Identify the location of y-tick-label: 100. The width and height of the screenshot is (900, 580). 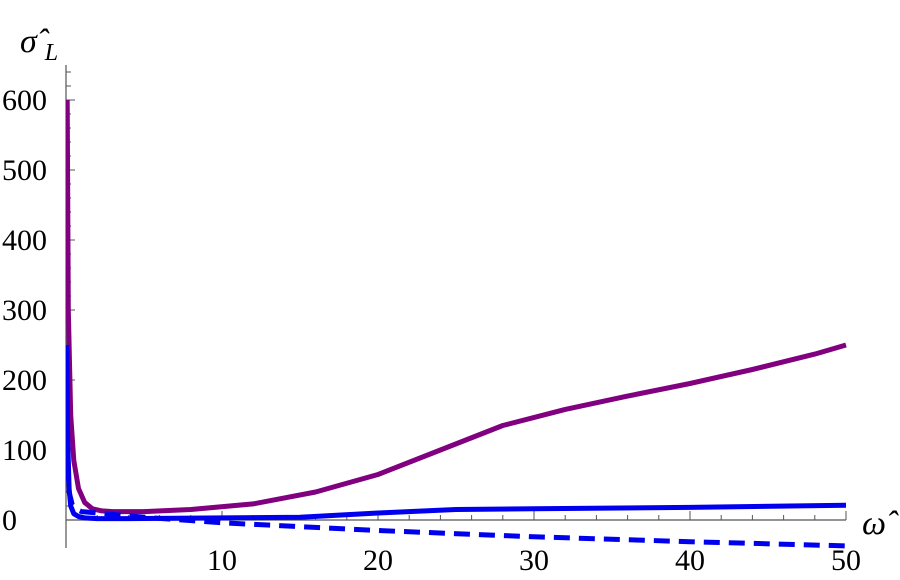
(24, 450).